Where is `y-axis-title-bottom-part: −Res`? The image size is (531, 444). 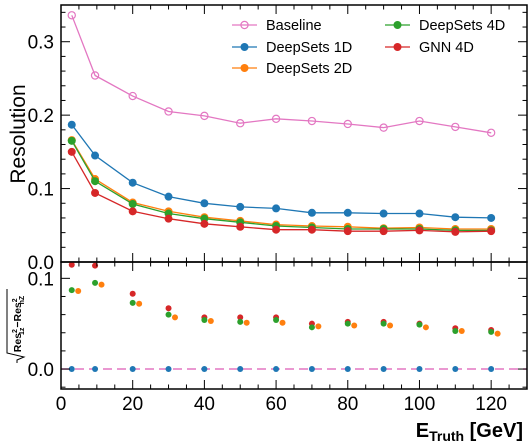 y-axis-title-bottom-part: −Res is located at coordinates (18, 315).